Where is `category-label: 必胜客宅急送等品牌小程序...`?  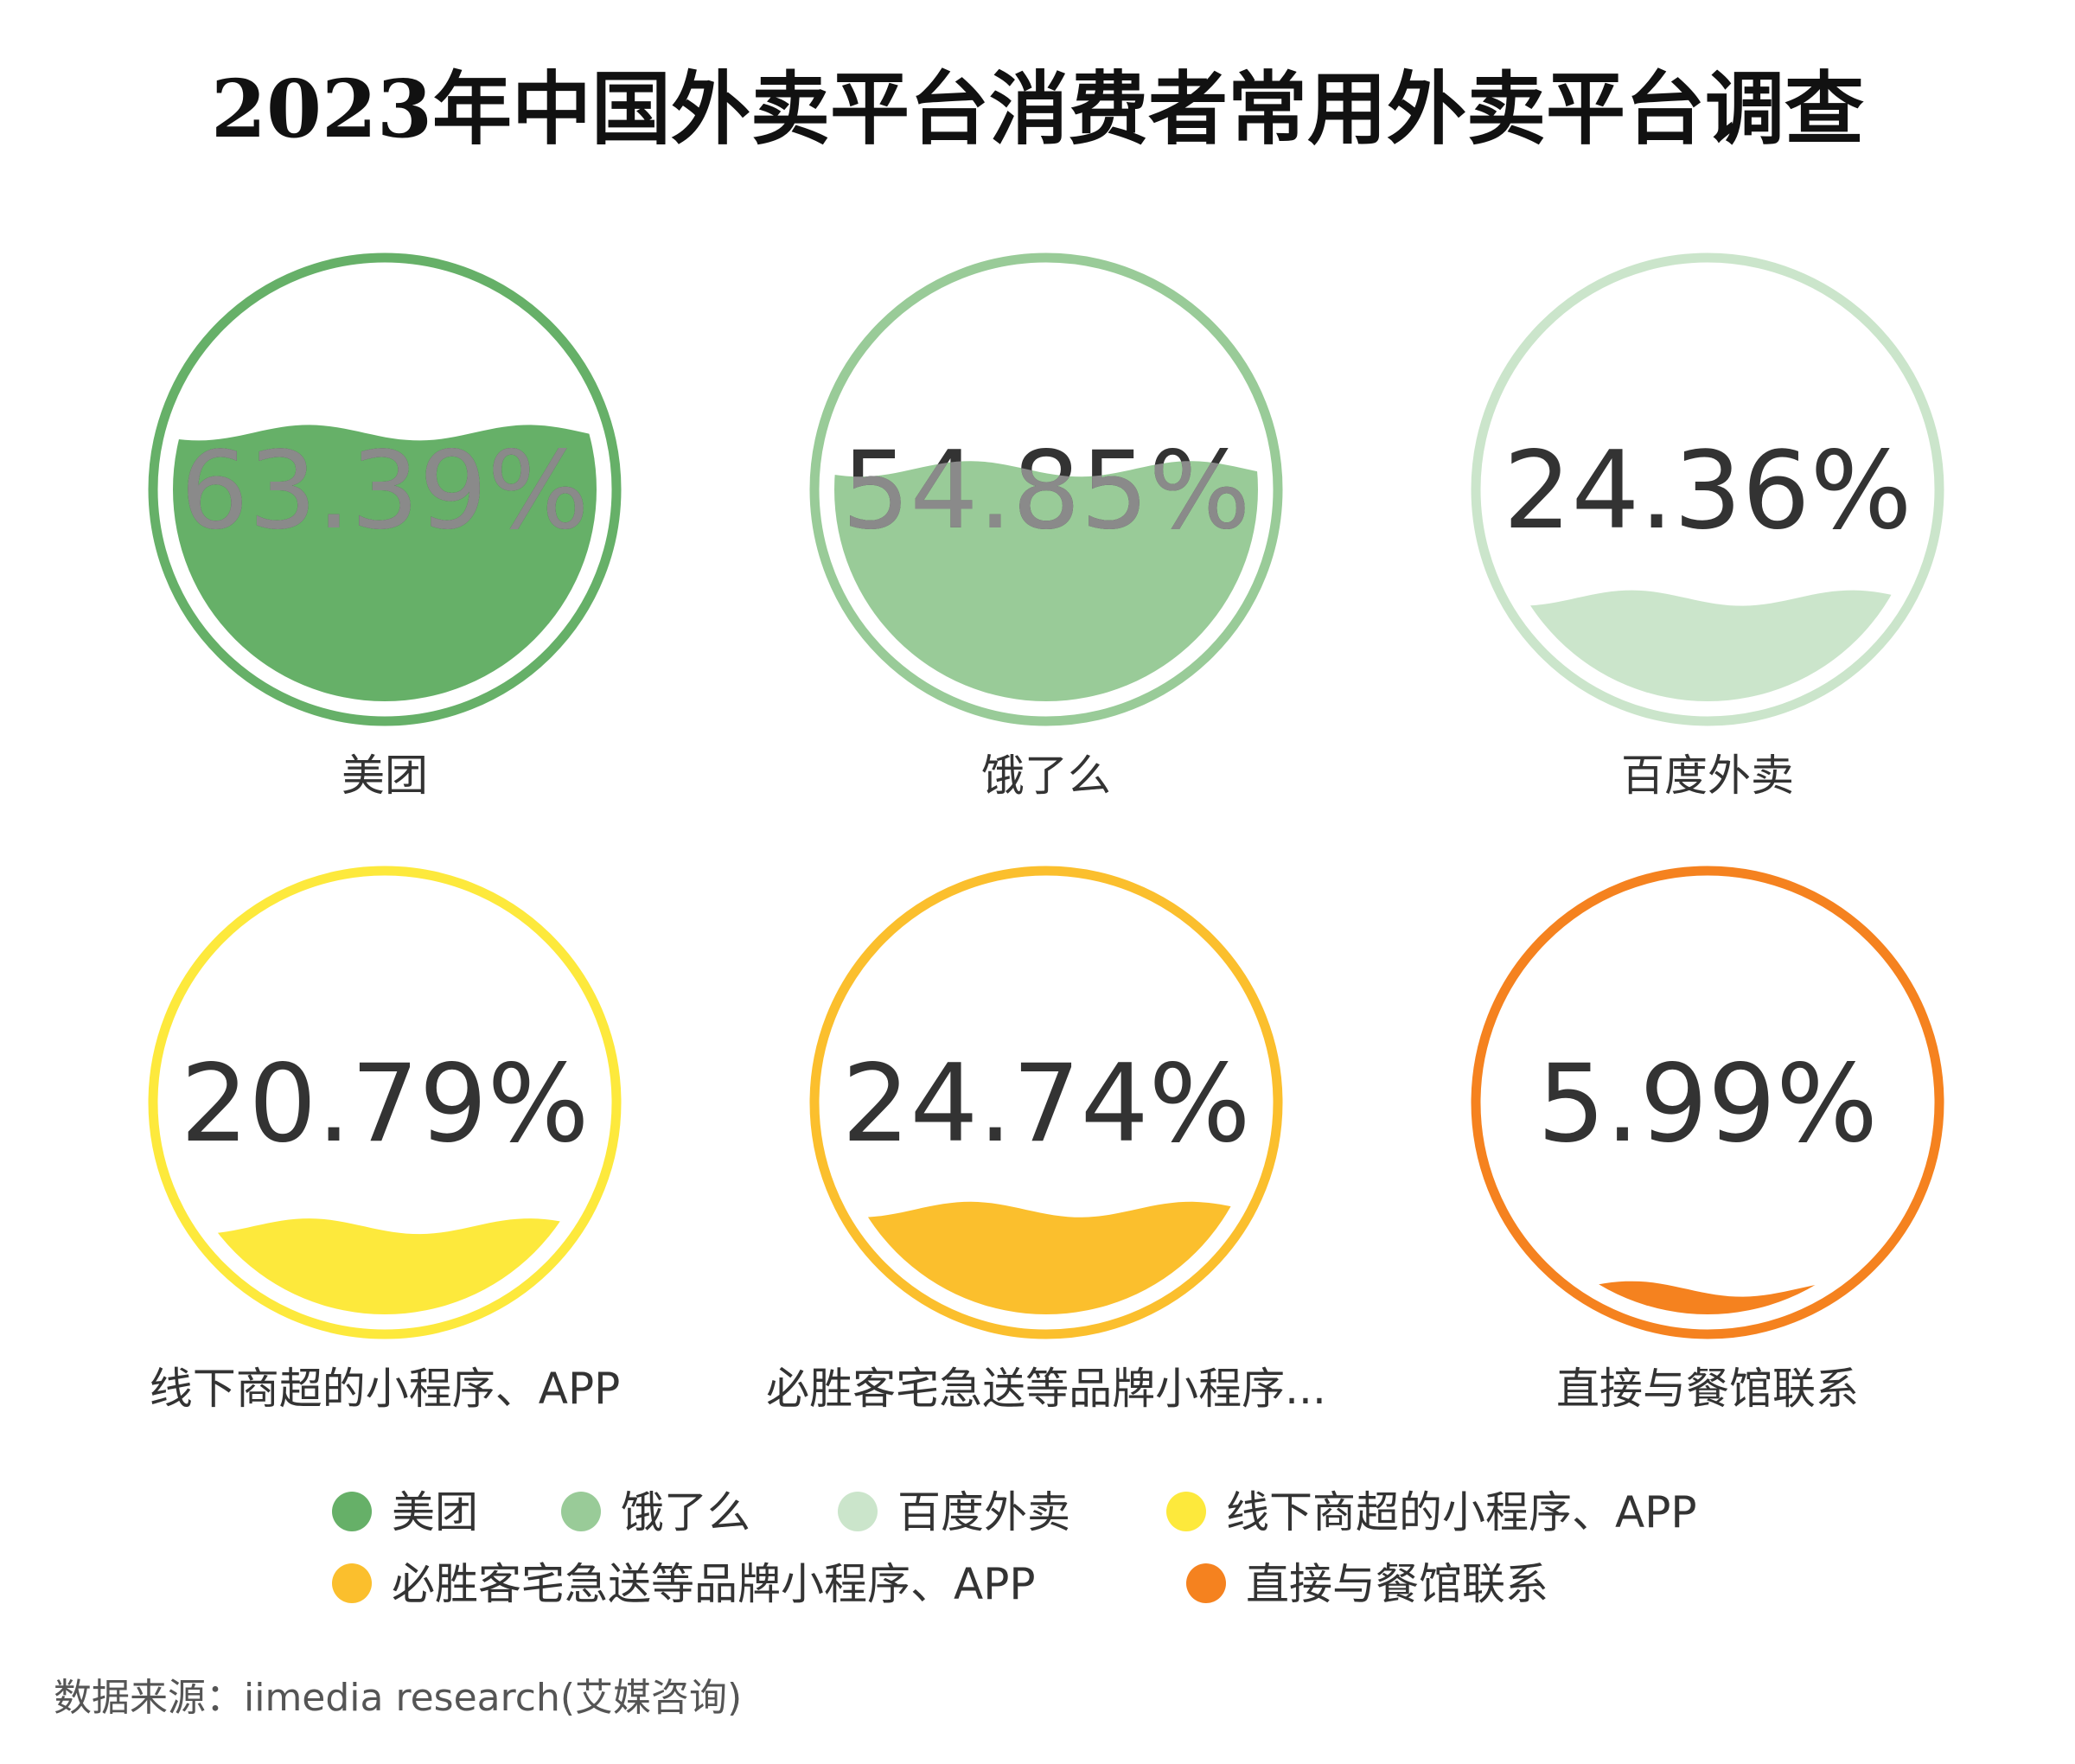
category-label: 必胜客宅急送等品牌小程序... is located at coordinates (1046, 1389).